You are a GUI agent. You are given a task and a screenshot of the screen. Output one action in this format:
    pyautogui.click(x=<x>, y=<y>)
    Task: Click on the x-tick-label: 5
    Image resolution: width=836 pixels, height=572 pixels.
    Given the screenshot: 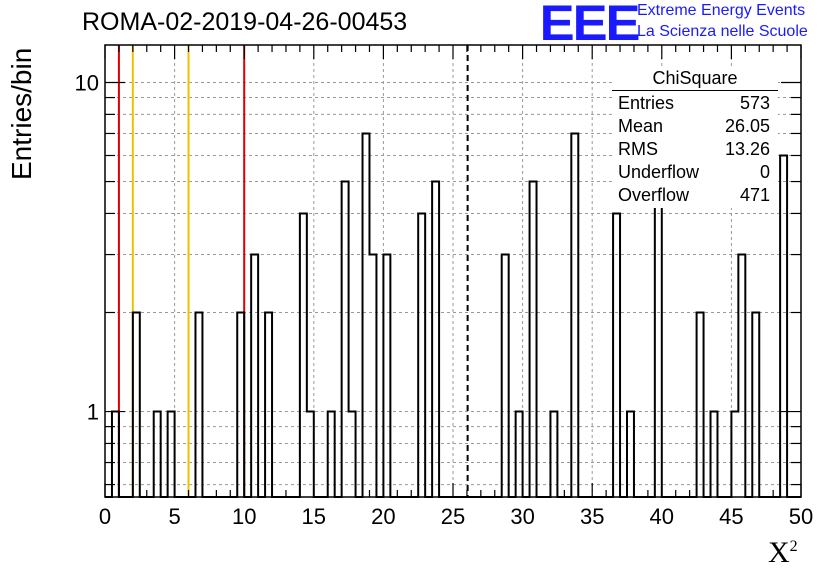 What is the action you would take?
    pyautogui.click(x=174, y=516)
    